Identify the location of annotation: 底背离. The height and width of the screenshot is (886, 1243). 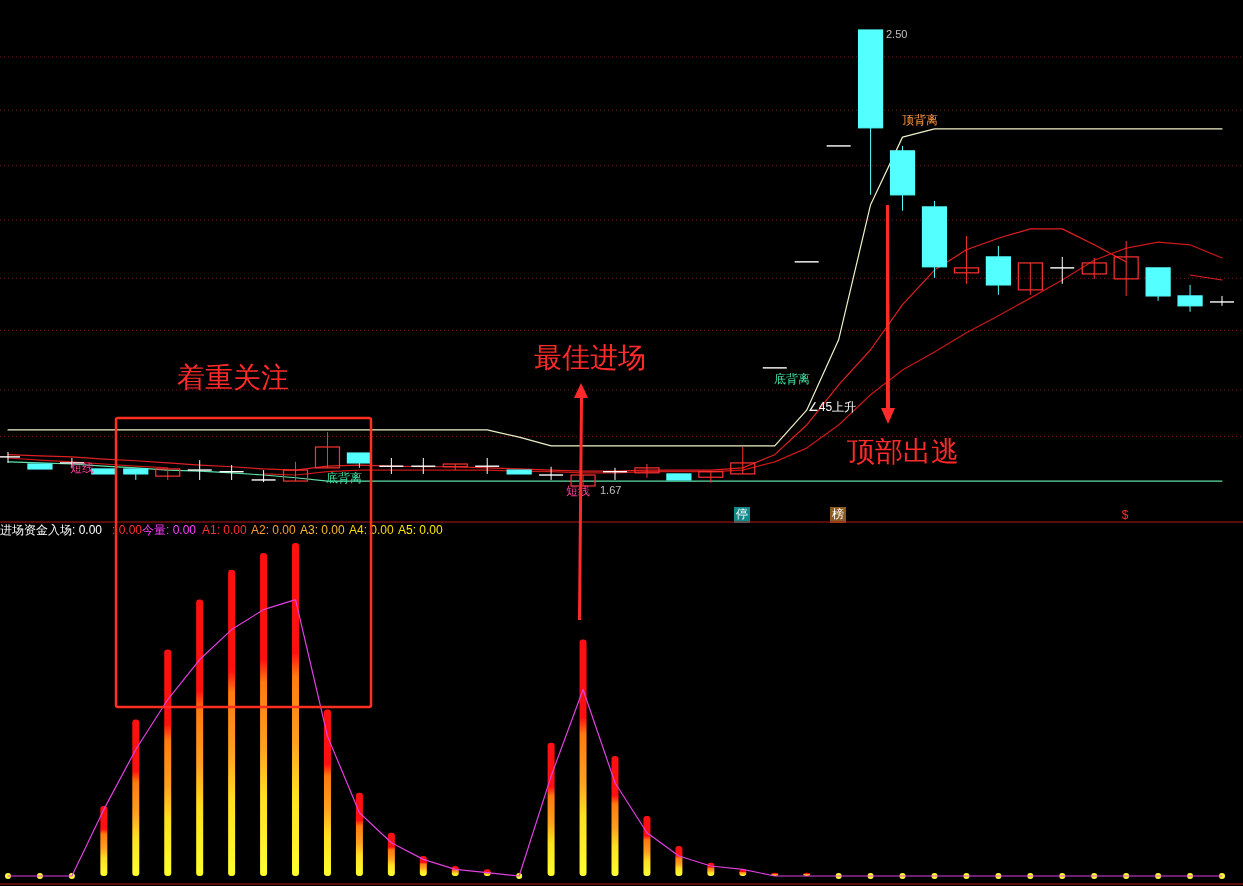
(792, 379).